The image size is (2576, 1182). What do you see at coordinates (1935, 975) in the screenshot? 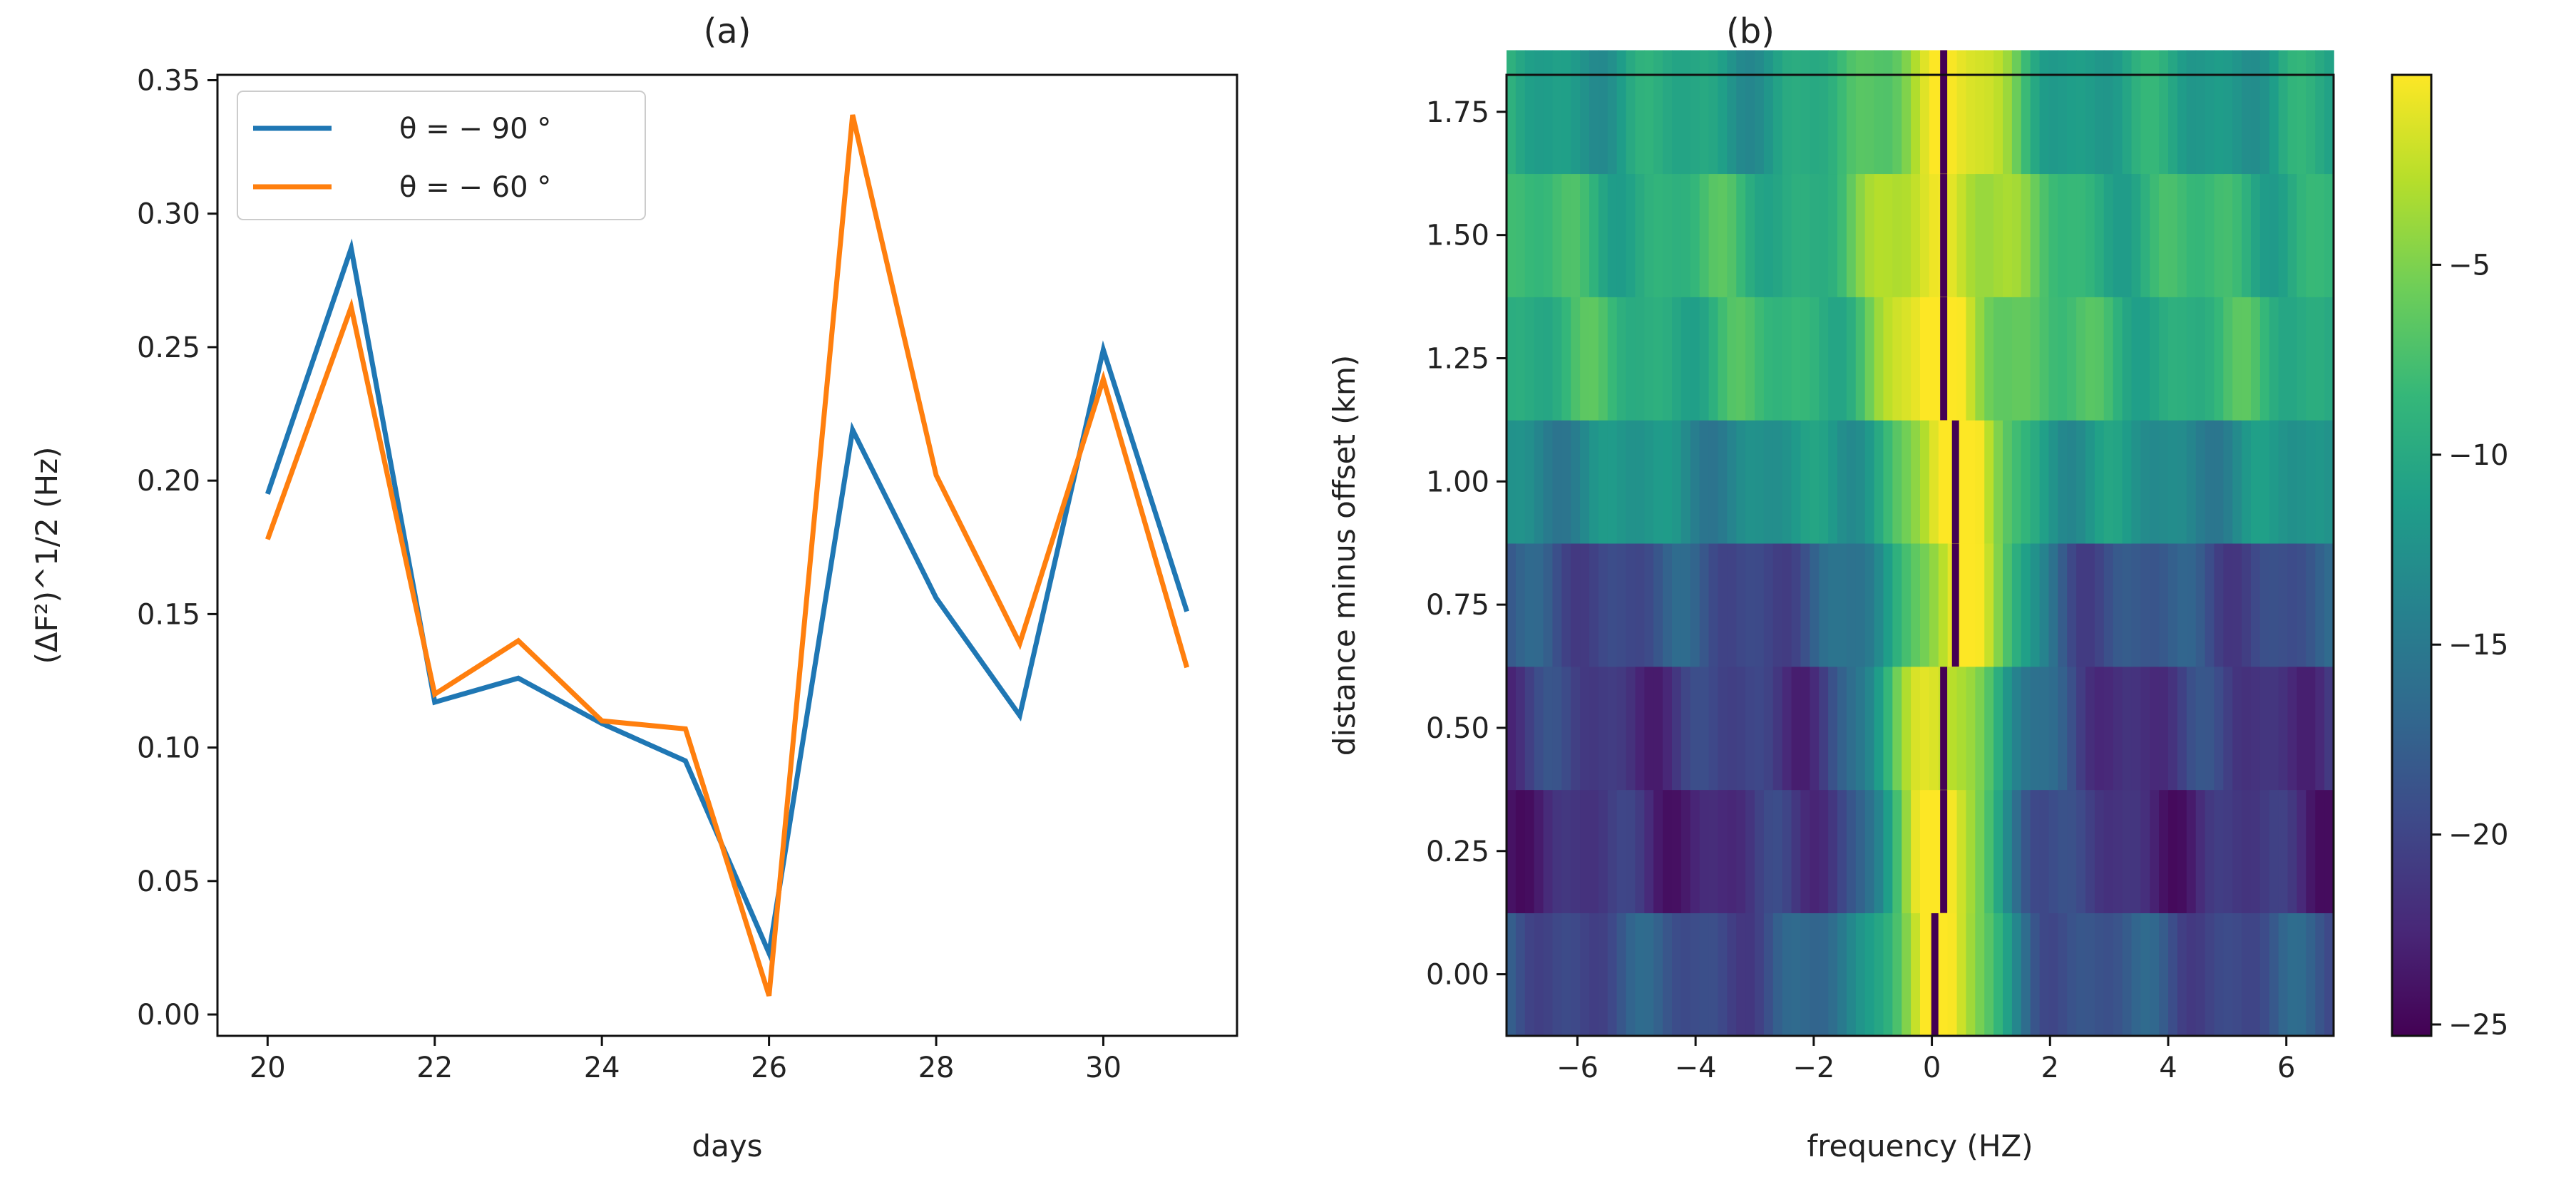
I see `peak-marker` at bounding box center [1935, 975].